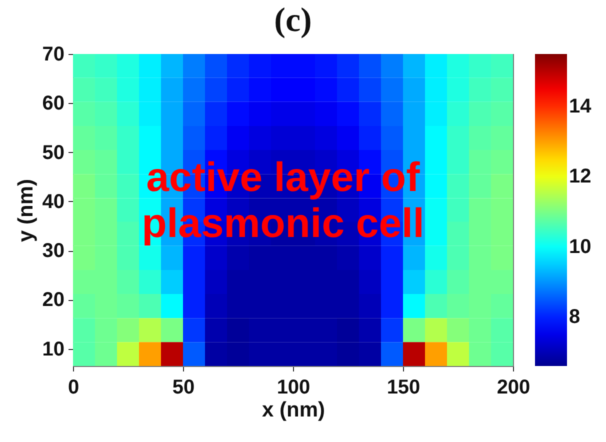  Describe the element at coordinates (53, 251) in the screenshot. I see `y-tick-label: 30` at that location.